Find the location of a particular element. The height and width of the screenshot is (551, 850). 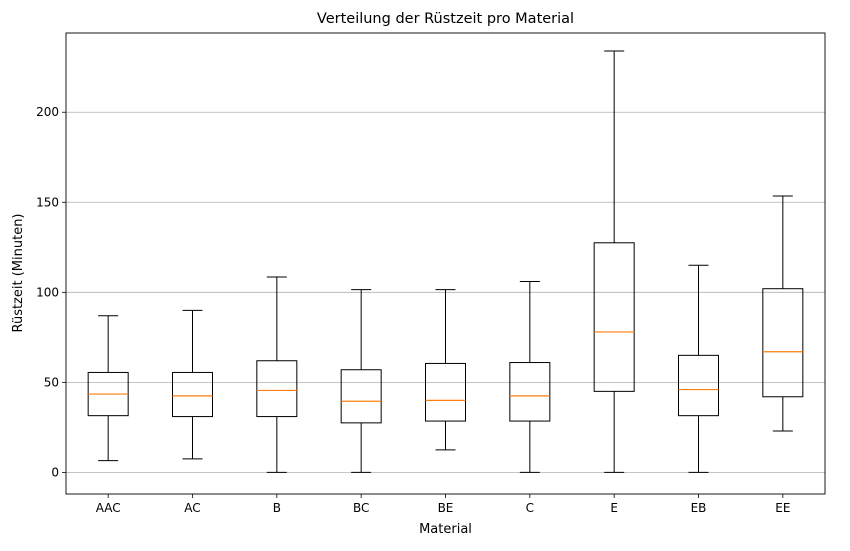

x-tick-label: BE is located at coordinates (446, 508).